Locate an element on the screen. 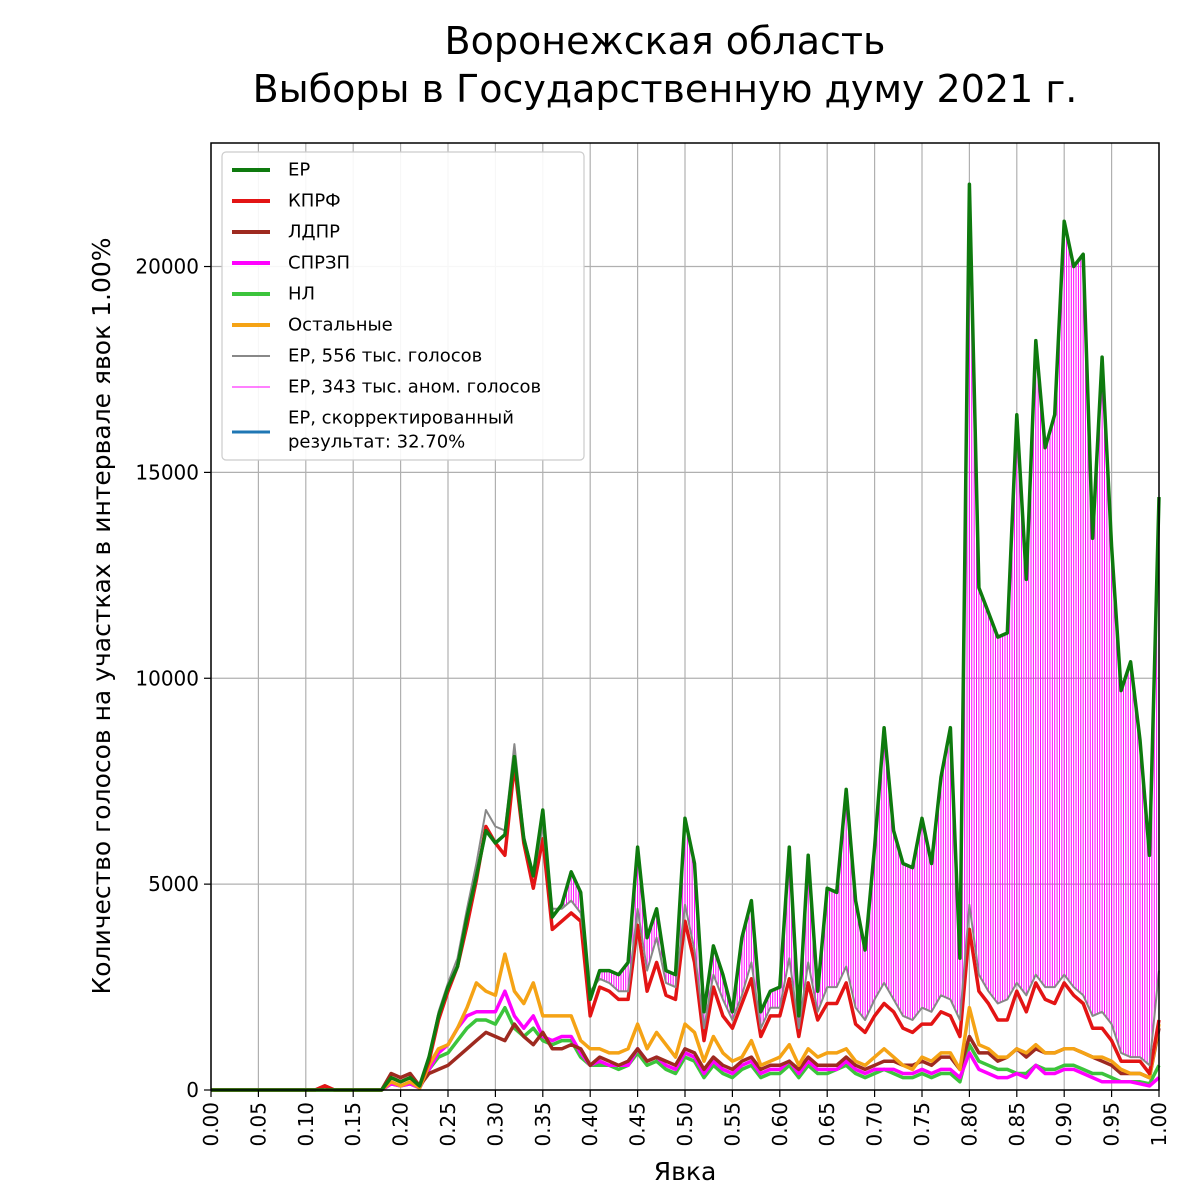  x-tick-label: 0.65 is located at coordinates (827, 1124).